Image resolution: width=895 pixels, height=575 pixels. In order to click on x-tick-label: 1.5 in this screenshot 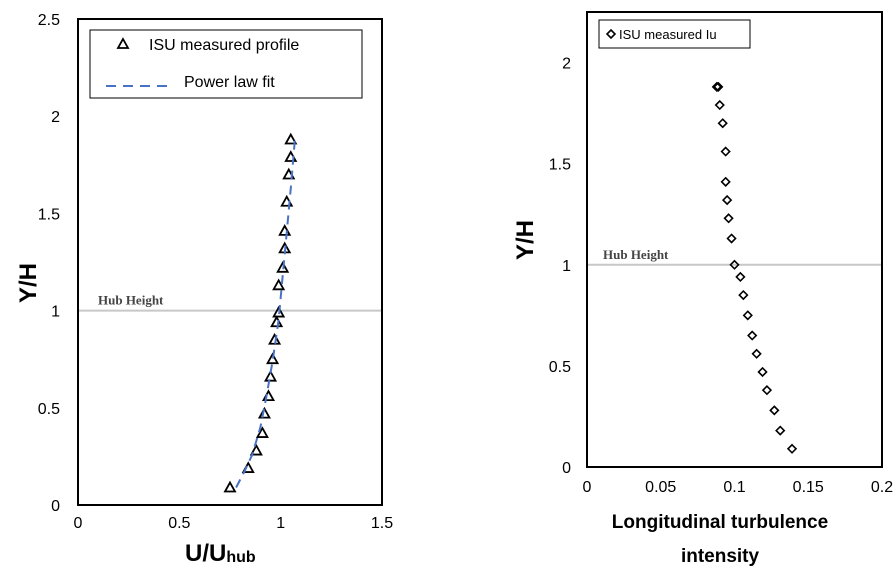, I will do `click(382, 523)`.